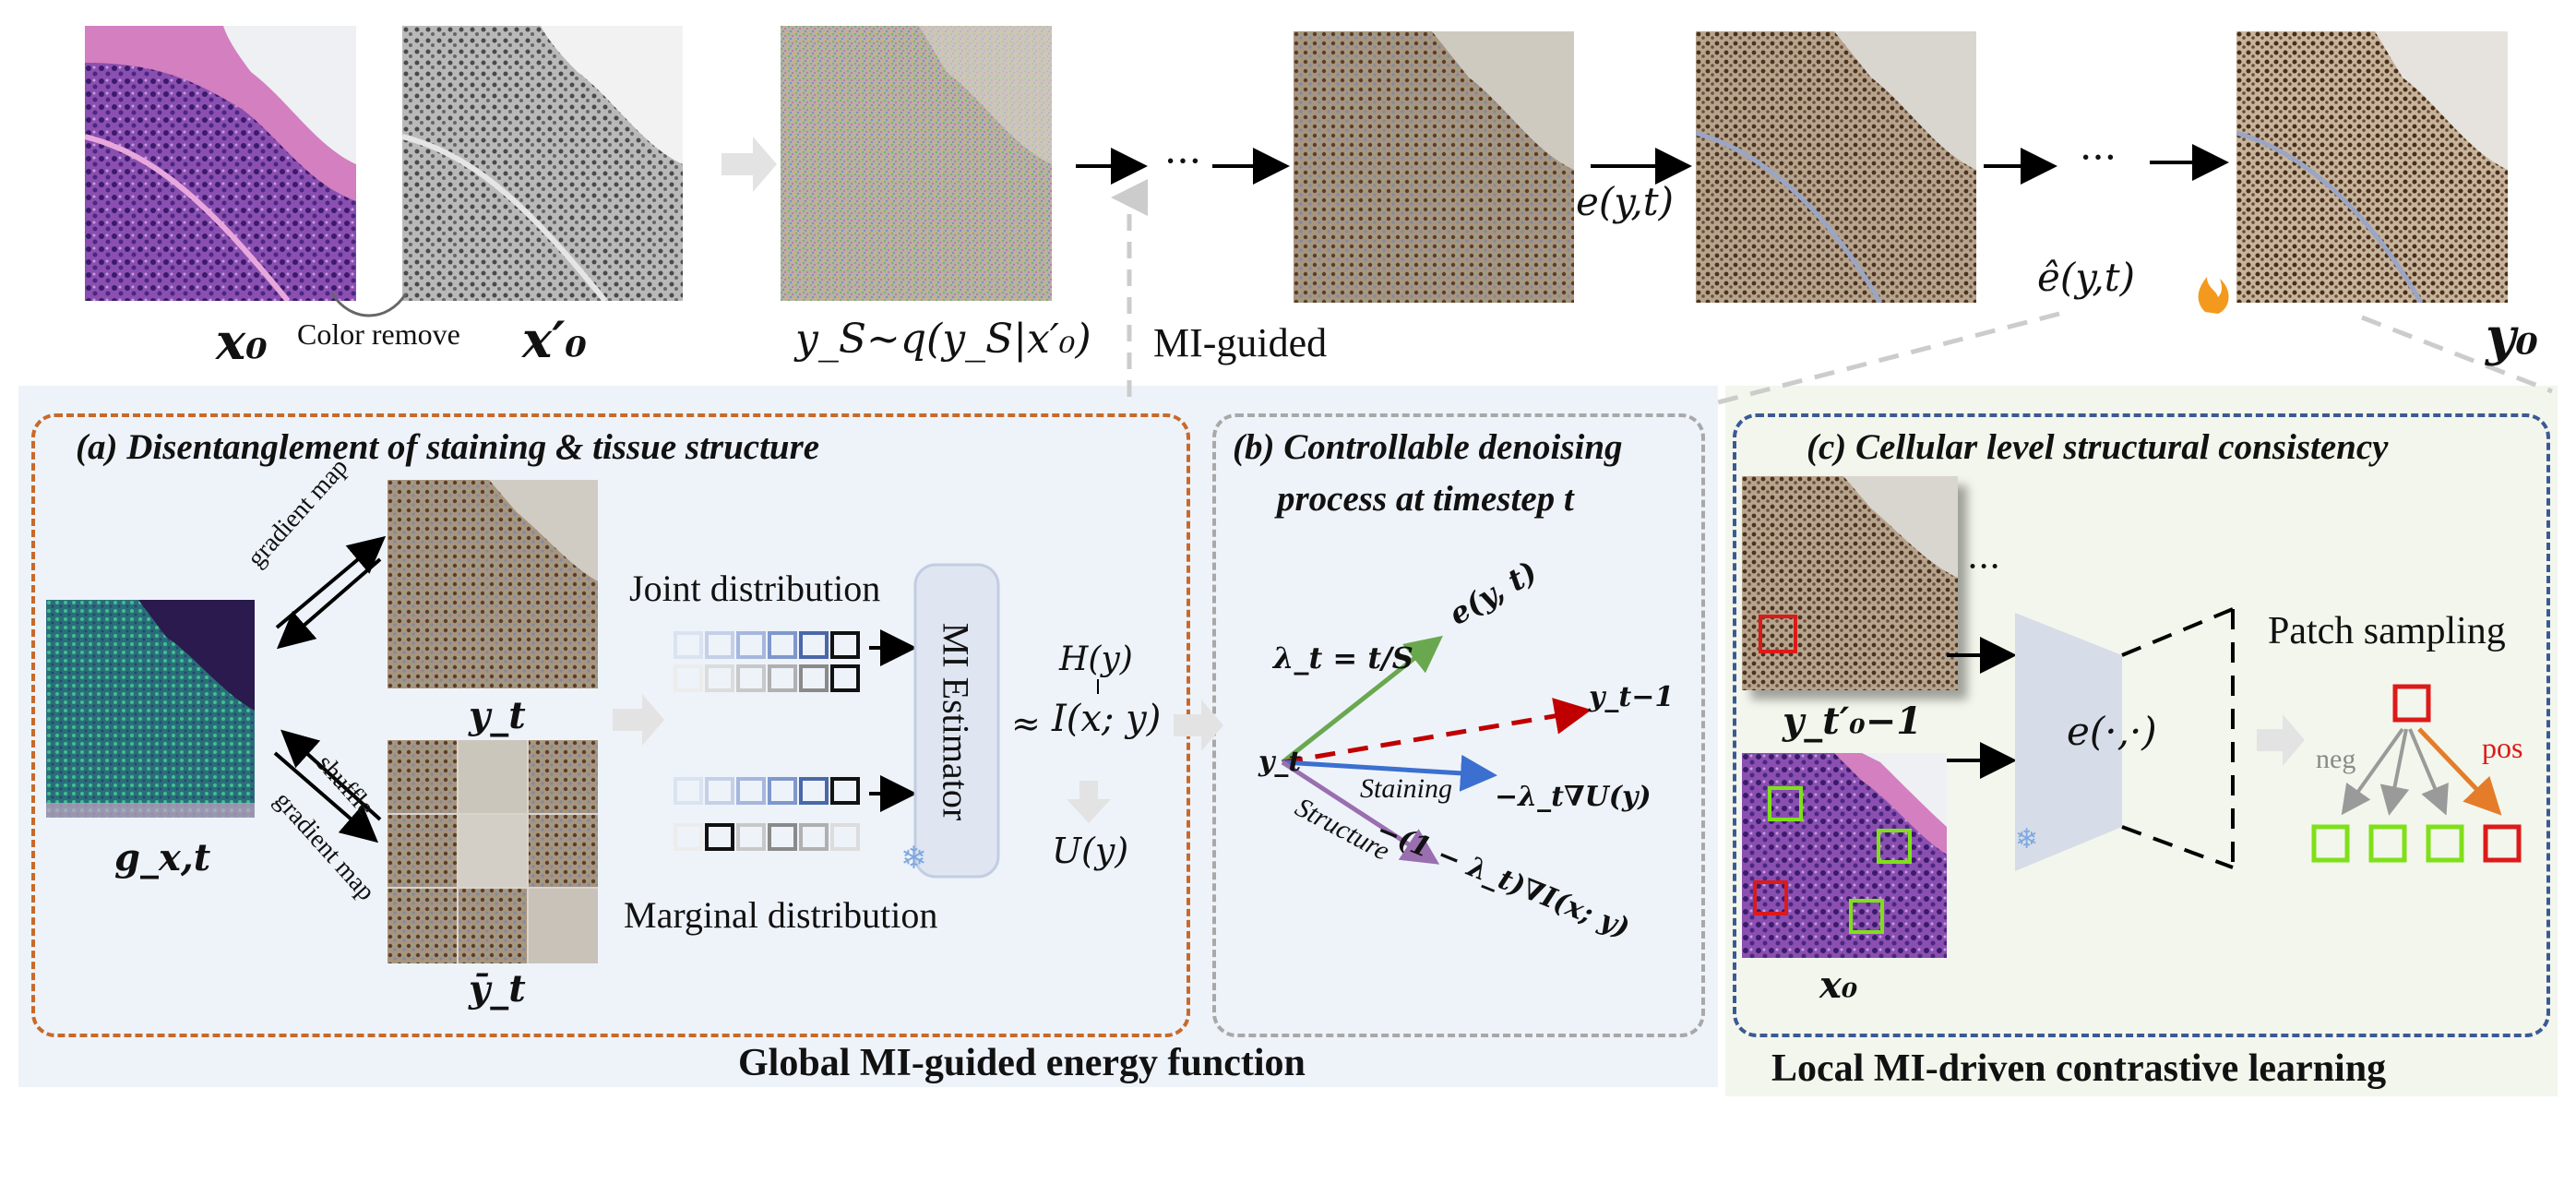 The image size is (2576, 1196). Describe the element at coordinates (326, 797) in the screenshot. I see `gradient-map-arrow-lower` at that location.